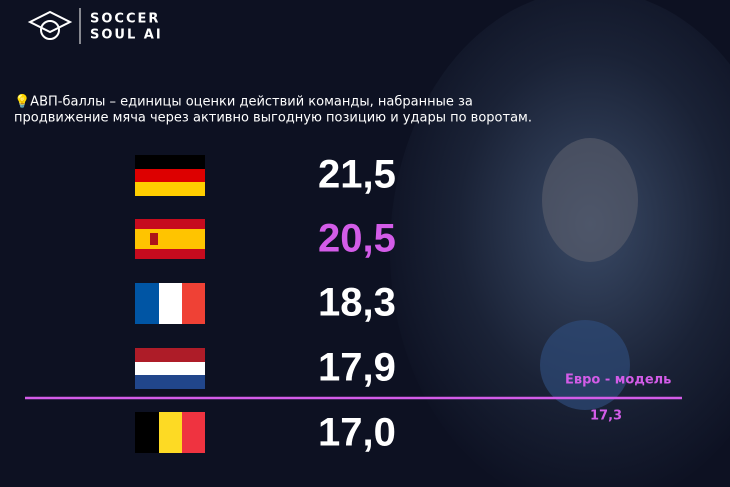 The image size is (730, 487). Describe the element at coordinates (170, 239) in the screenshot. I see `flag-spain` at that location.